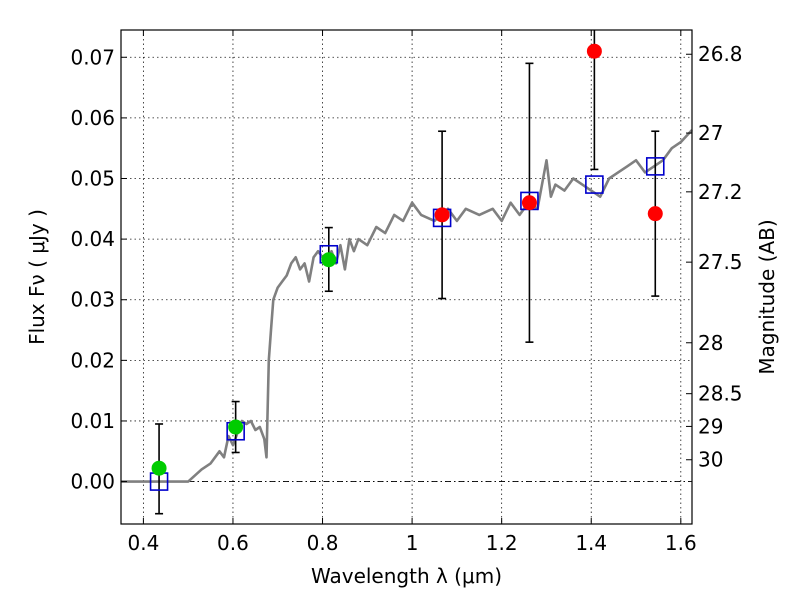  What do you see at coordinates (323, 543) in the screenshot?
I see `x-tick-label: 0.8` at bounding box center [323, 543].